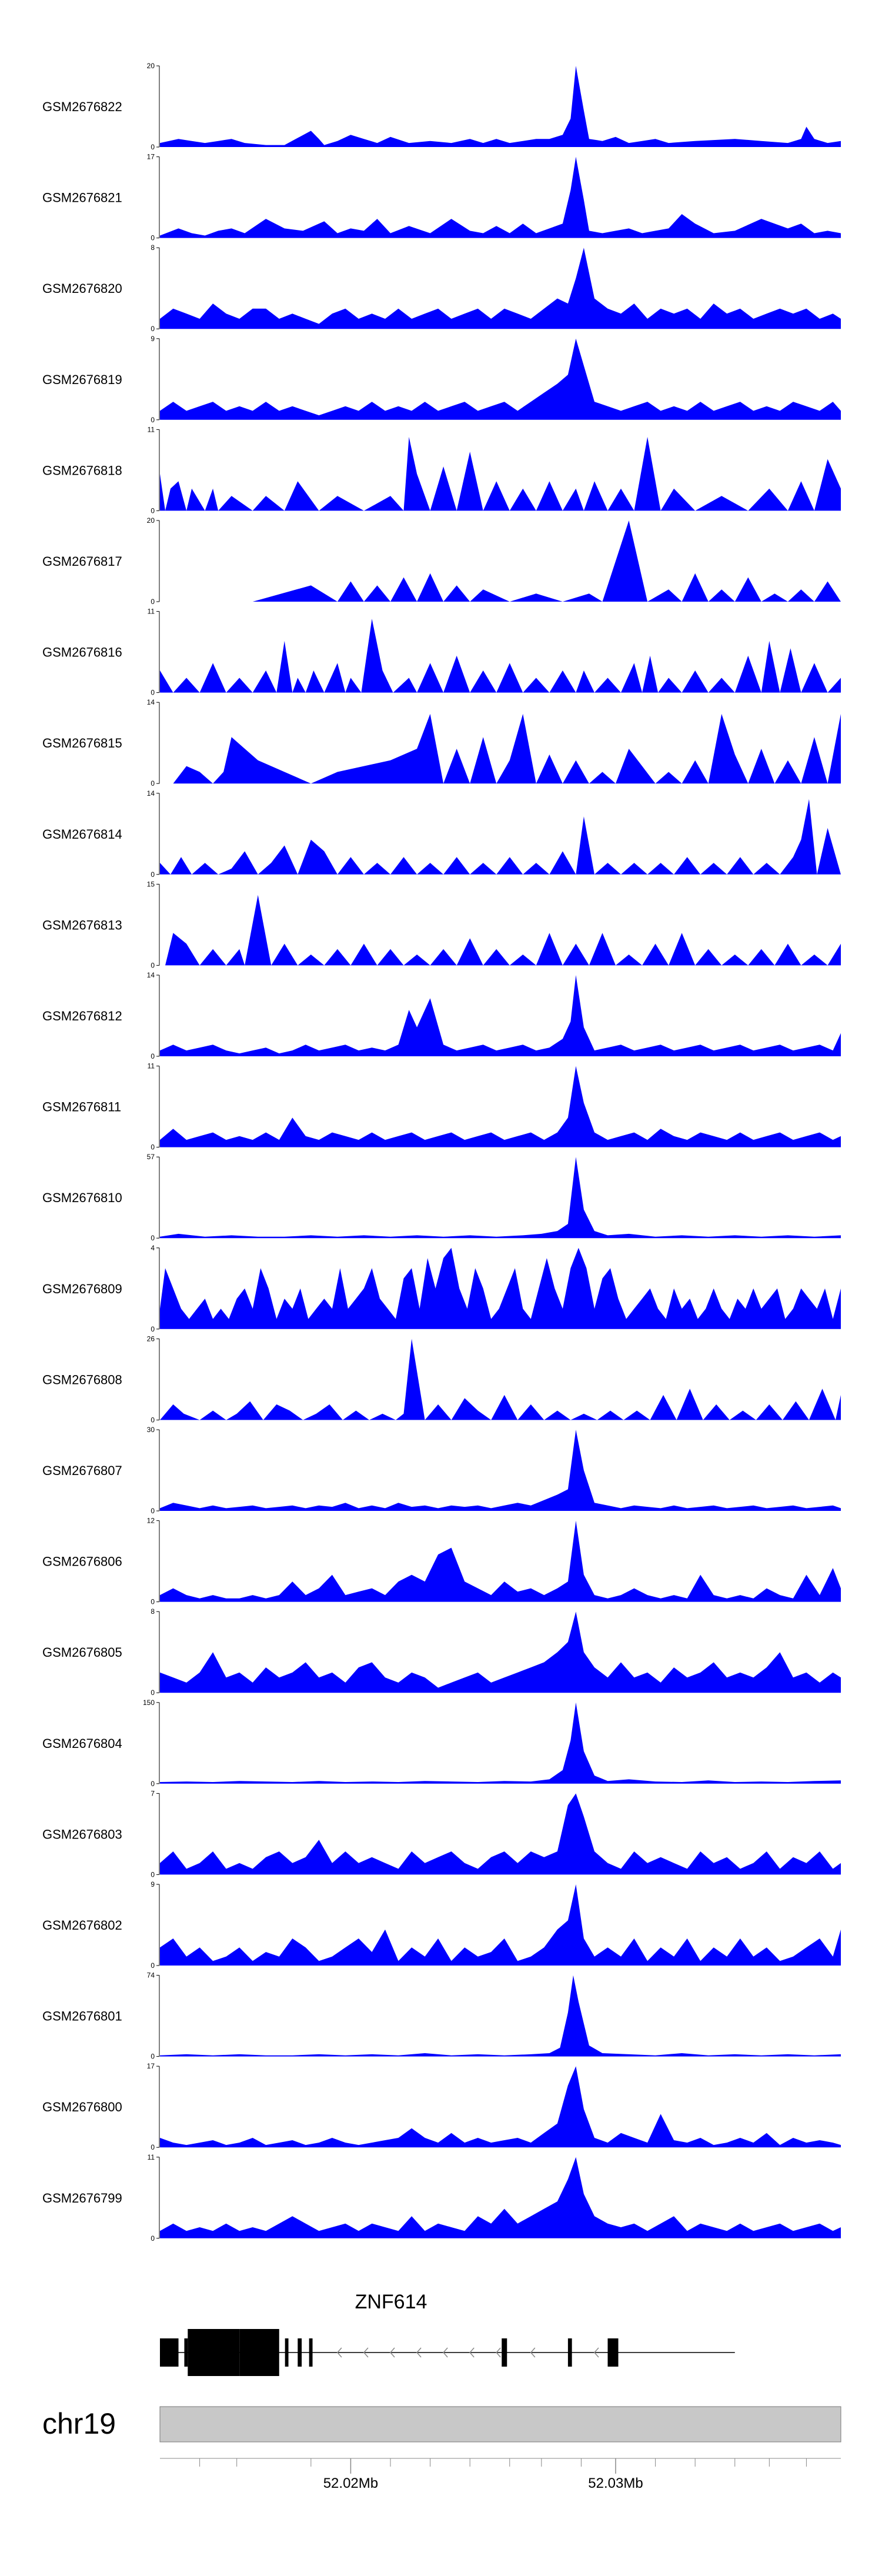  I want to click on track: GSM2676805 8 0, so click(441, 1652).